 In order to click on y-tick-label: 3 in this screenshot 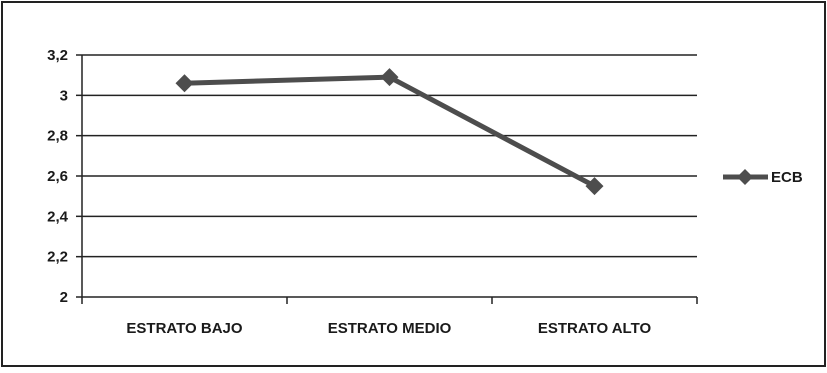, I will do `click(64, 95)`.